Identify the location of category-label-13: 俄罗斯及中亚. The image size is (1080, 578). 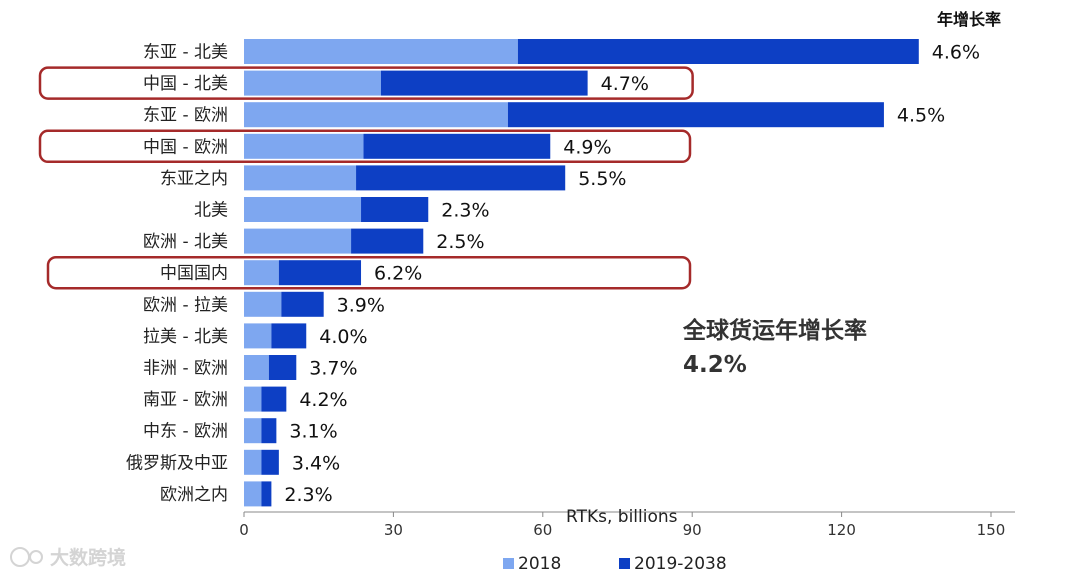
(177, 463).